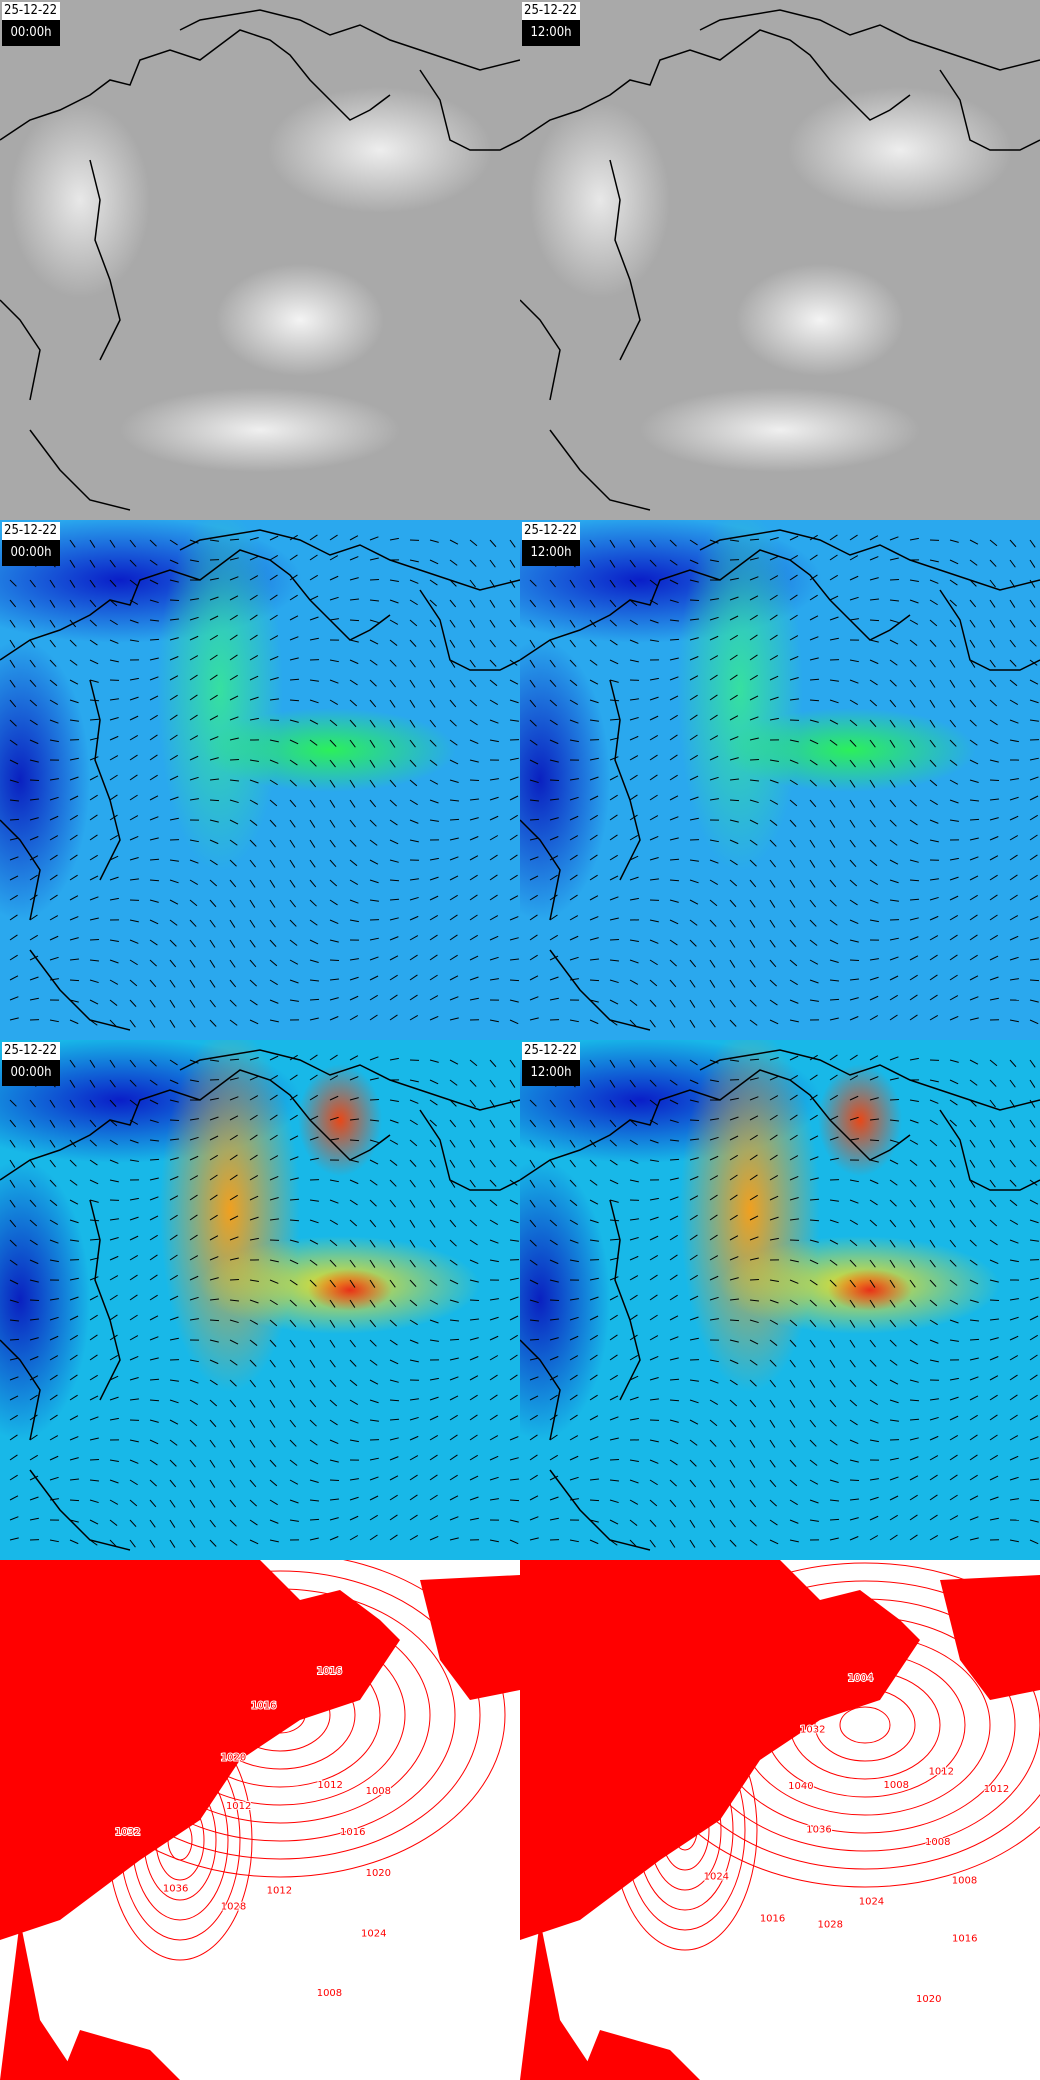 The height and width of the screenshot is (2080, 1040). I want to click on isobar-high, so click(865, 1725).